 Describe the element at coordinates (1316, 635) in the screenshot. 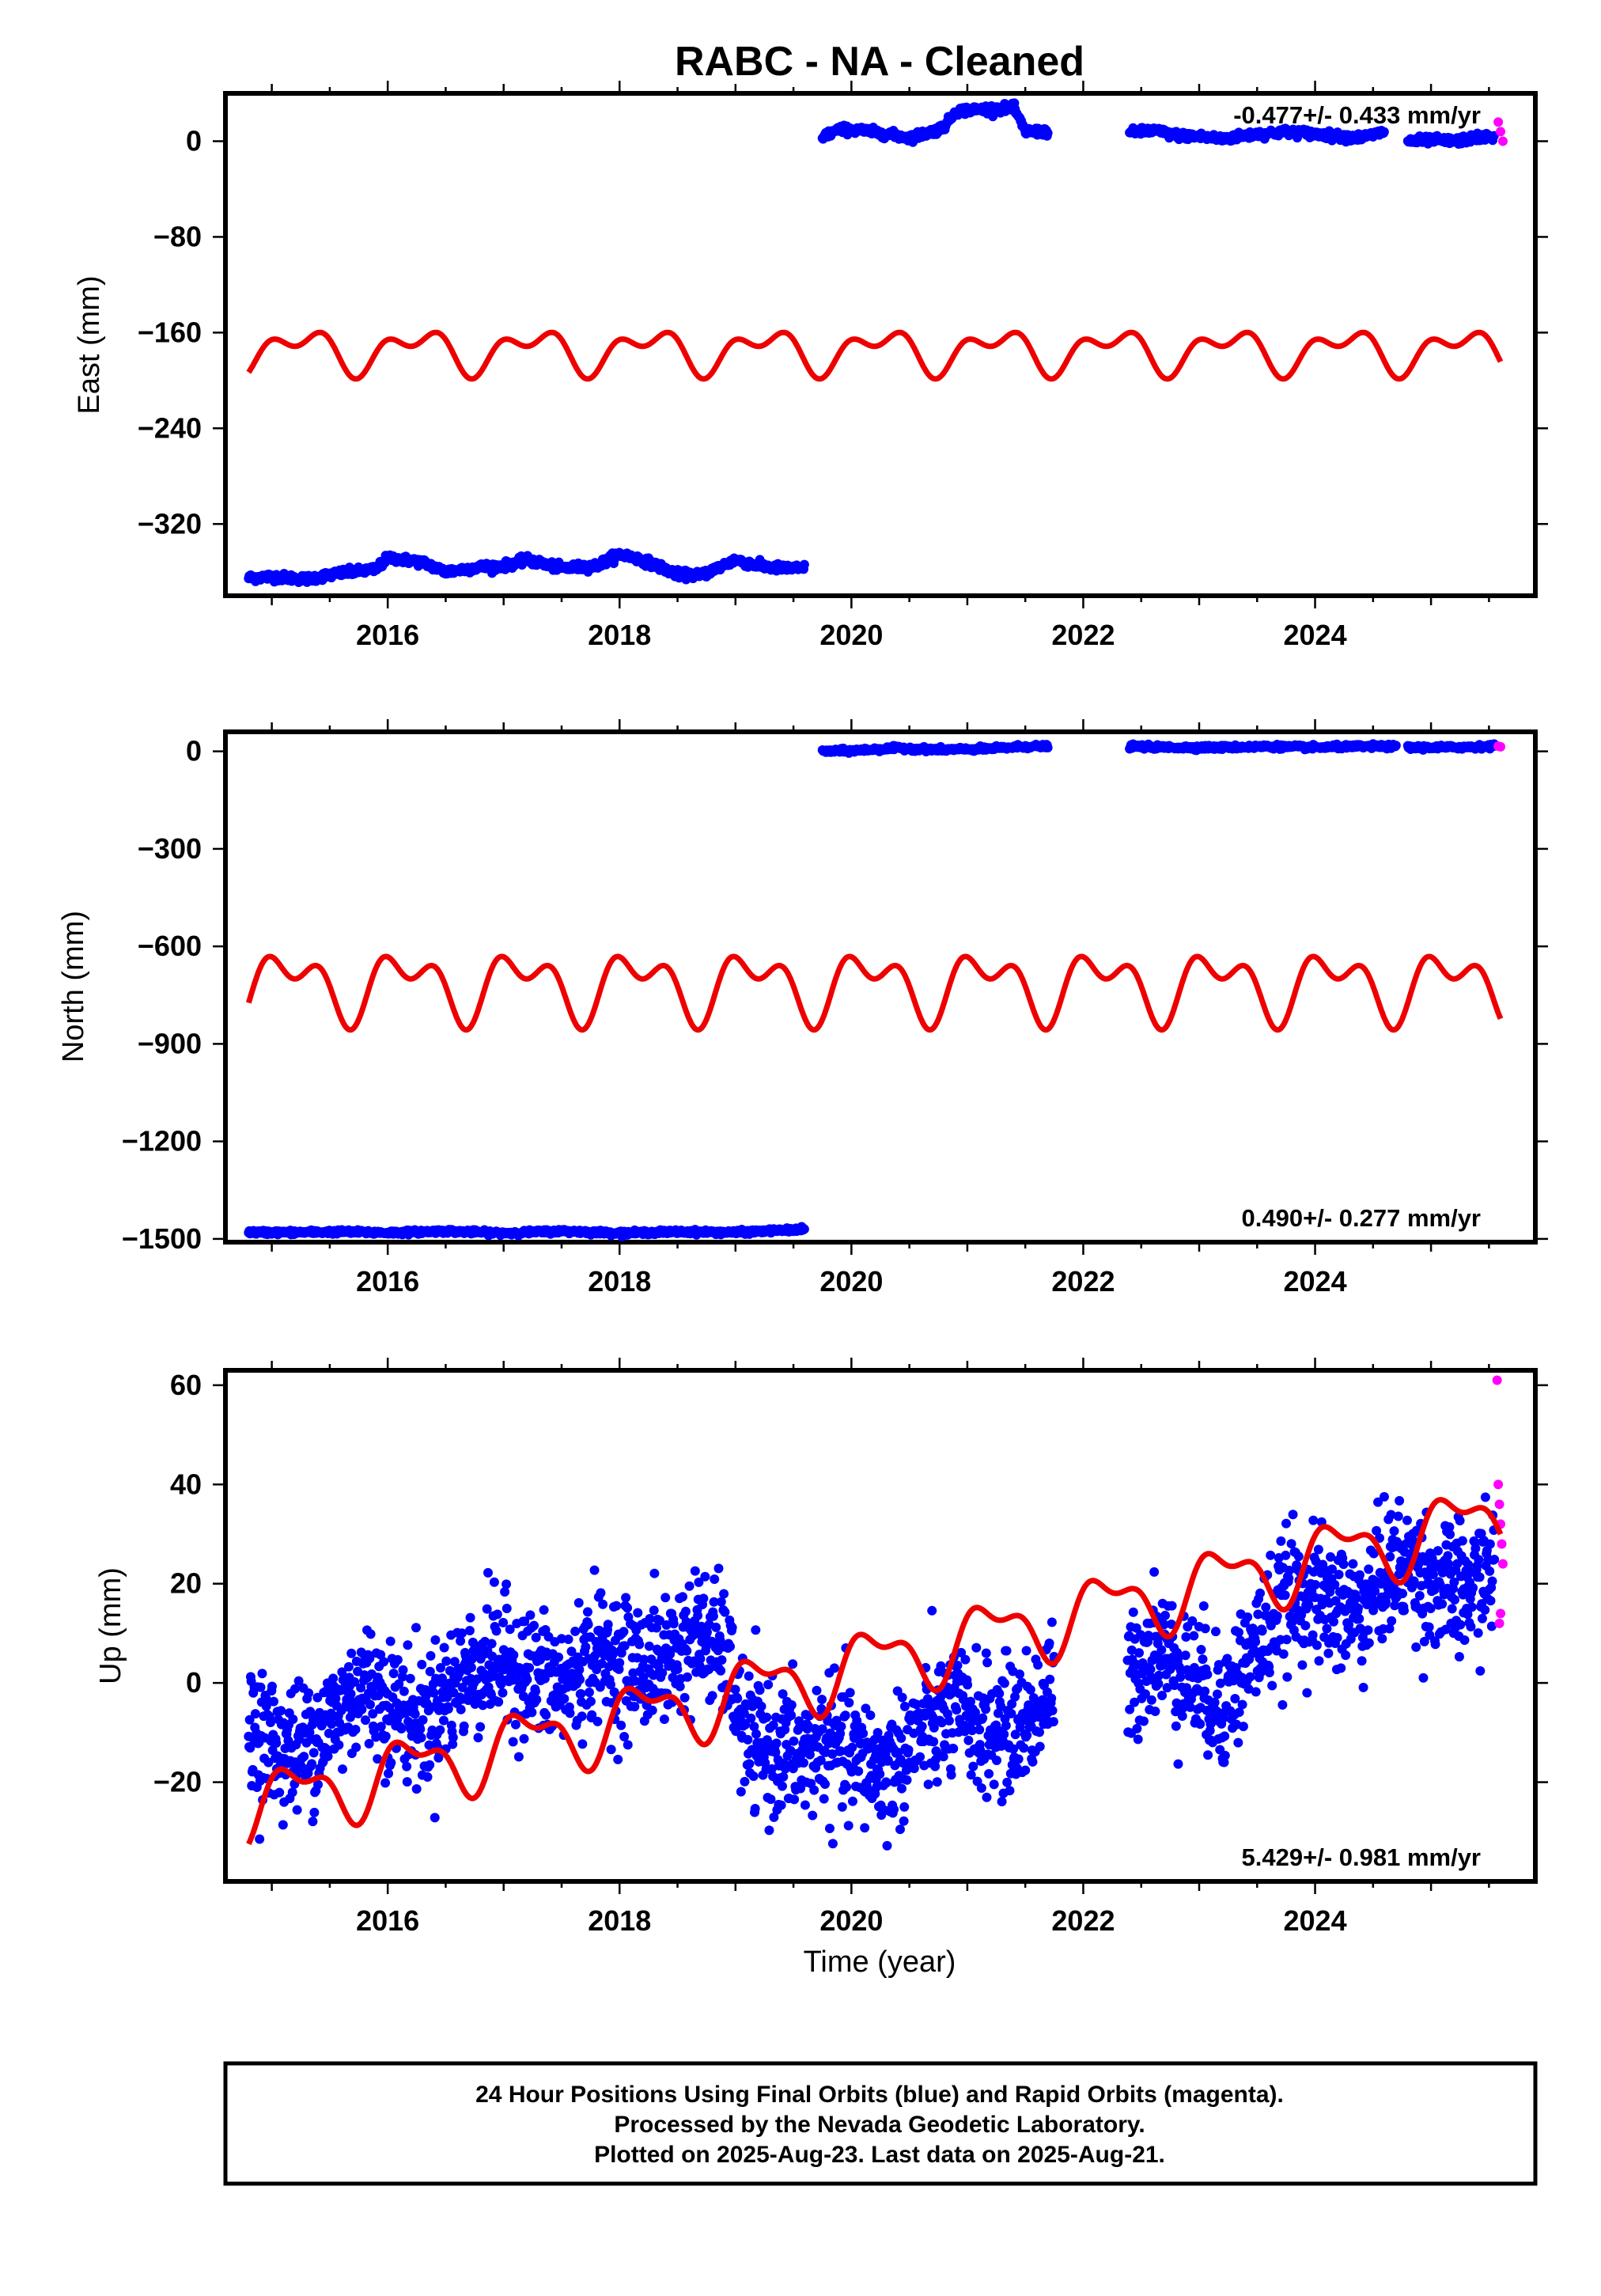

I see `x-tick-label: 2024` at that location.